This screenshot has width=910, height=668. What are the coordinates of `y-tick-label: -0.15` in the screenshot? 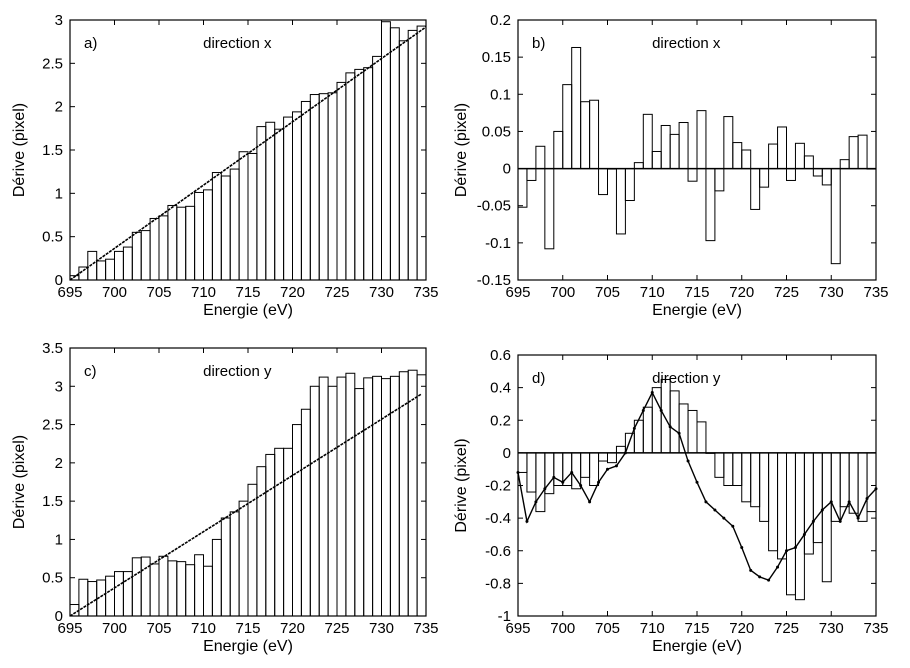 It's located at (494, 280).